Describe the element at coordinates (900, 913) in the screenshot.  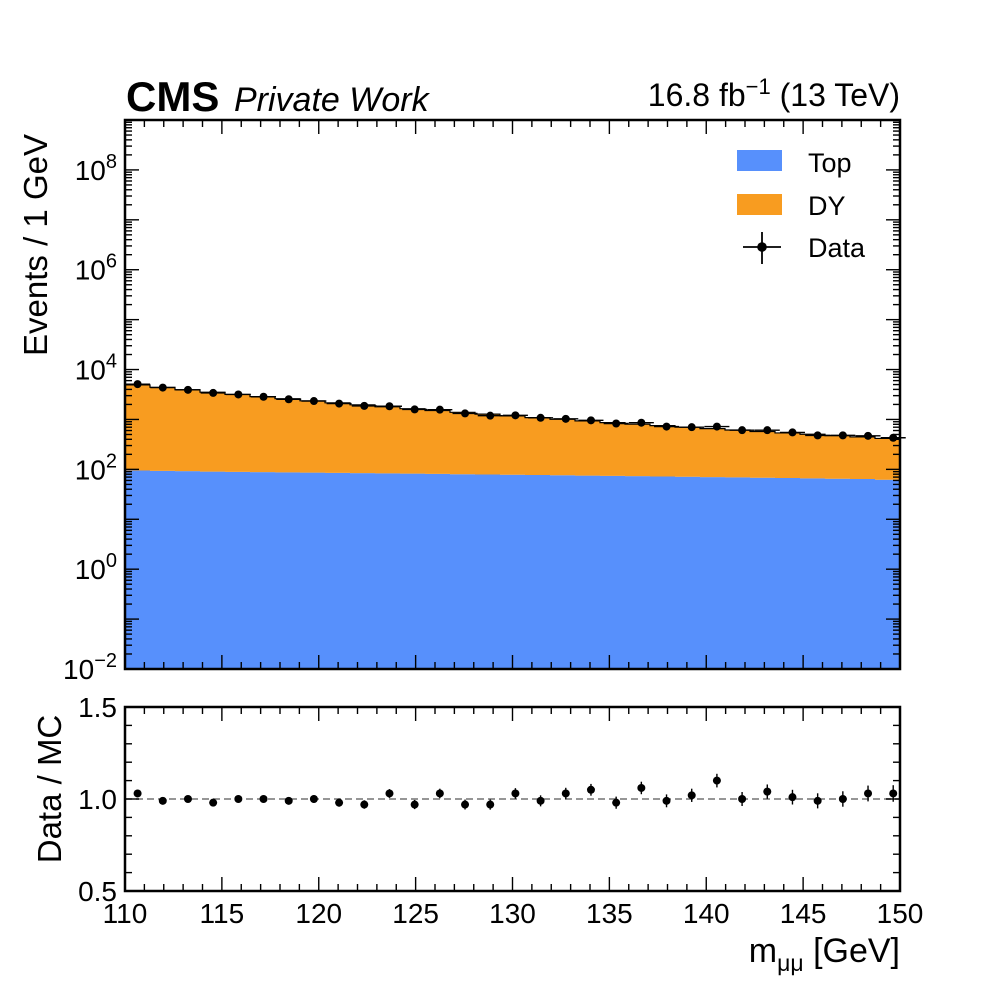
I see `x-tick-label: 150` at that location.